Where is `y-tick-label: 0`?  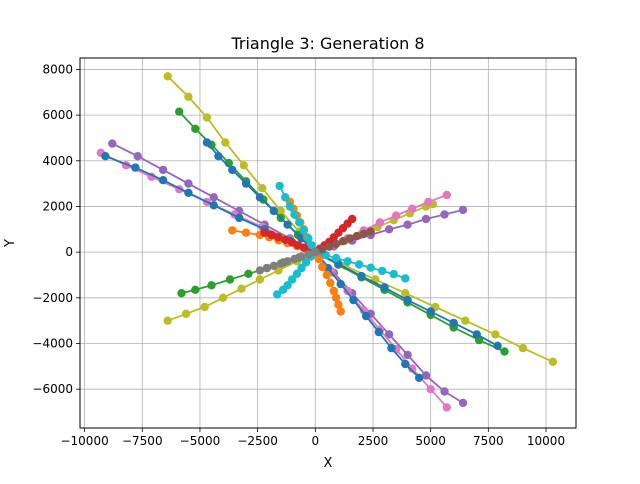
y-tick-label: 0 is located at coordinates (69, 252).